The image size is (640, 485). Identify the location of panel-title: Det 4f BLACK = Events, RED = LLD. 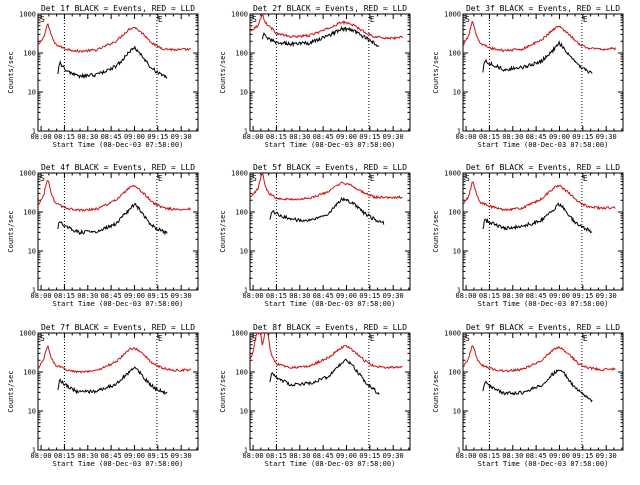
(118, 167).